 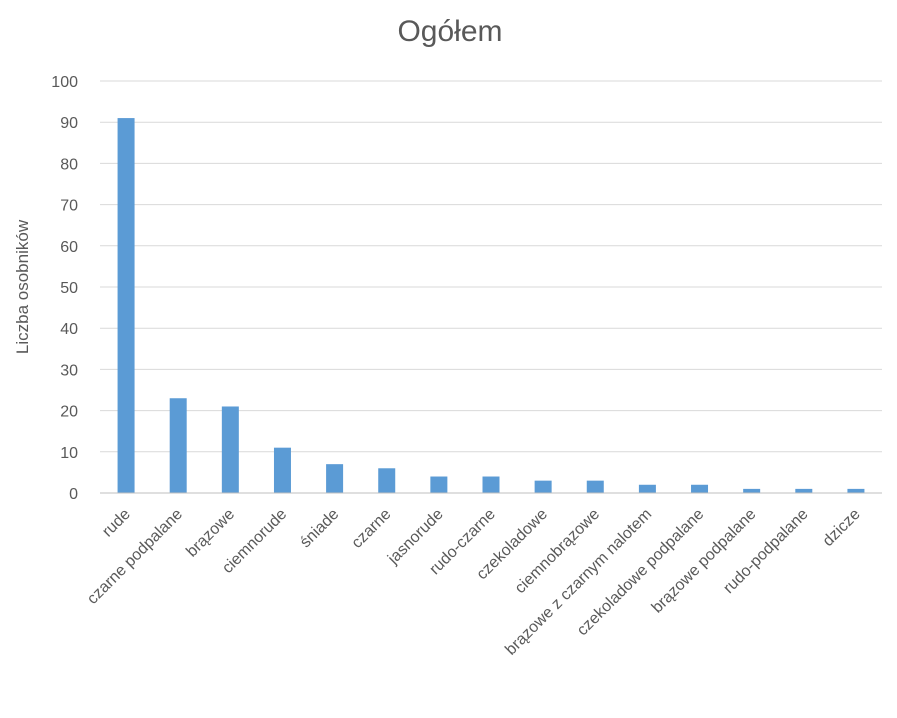 What do you see at coordinates (135, 557) in the screenshot?
I see `x-tick-label: czarne podpalane` at bounding box center [135, 557].